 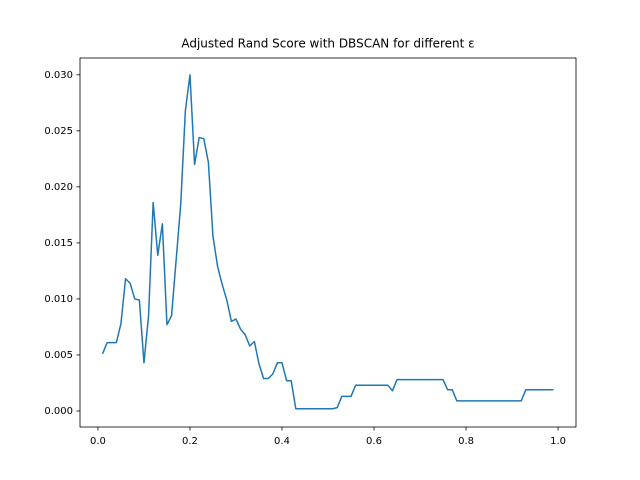 What do you see at coordinates (58, 131) in the screenshot?
I see `y-tick-label: 0.025` at bounding box center [58, 131].